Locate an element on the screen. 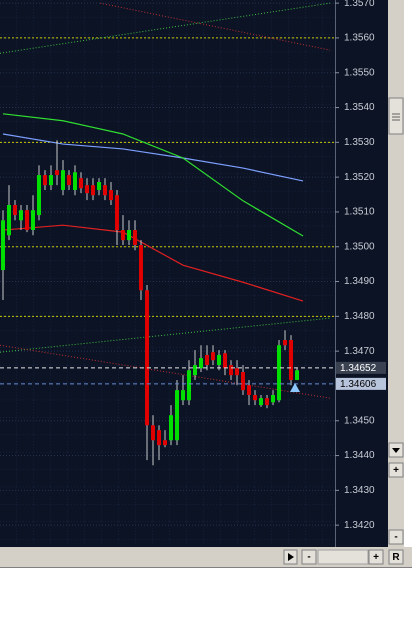 The width and height of the screenshot is (412, 628). vertical-zoom-out-button is located at coordinates (396, 537).